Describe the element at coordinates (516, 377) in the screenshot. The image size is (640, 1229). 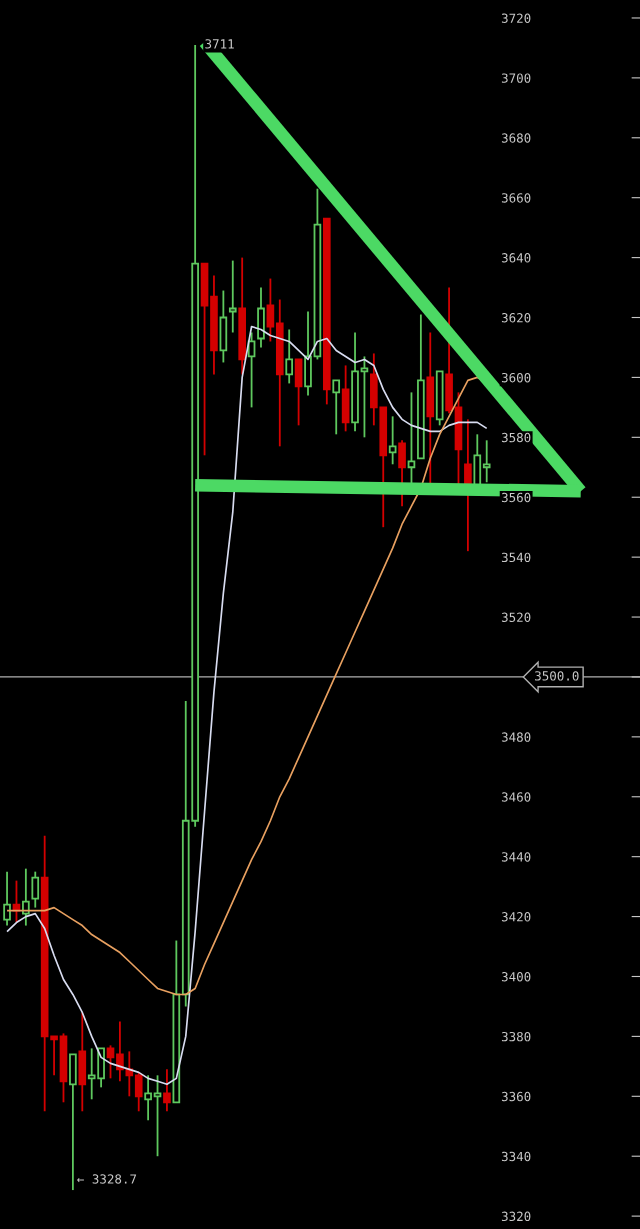
I see `y-tick-label: 3600` at that location.